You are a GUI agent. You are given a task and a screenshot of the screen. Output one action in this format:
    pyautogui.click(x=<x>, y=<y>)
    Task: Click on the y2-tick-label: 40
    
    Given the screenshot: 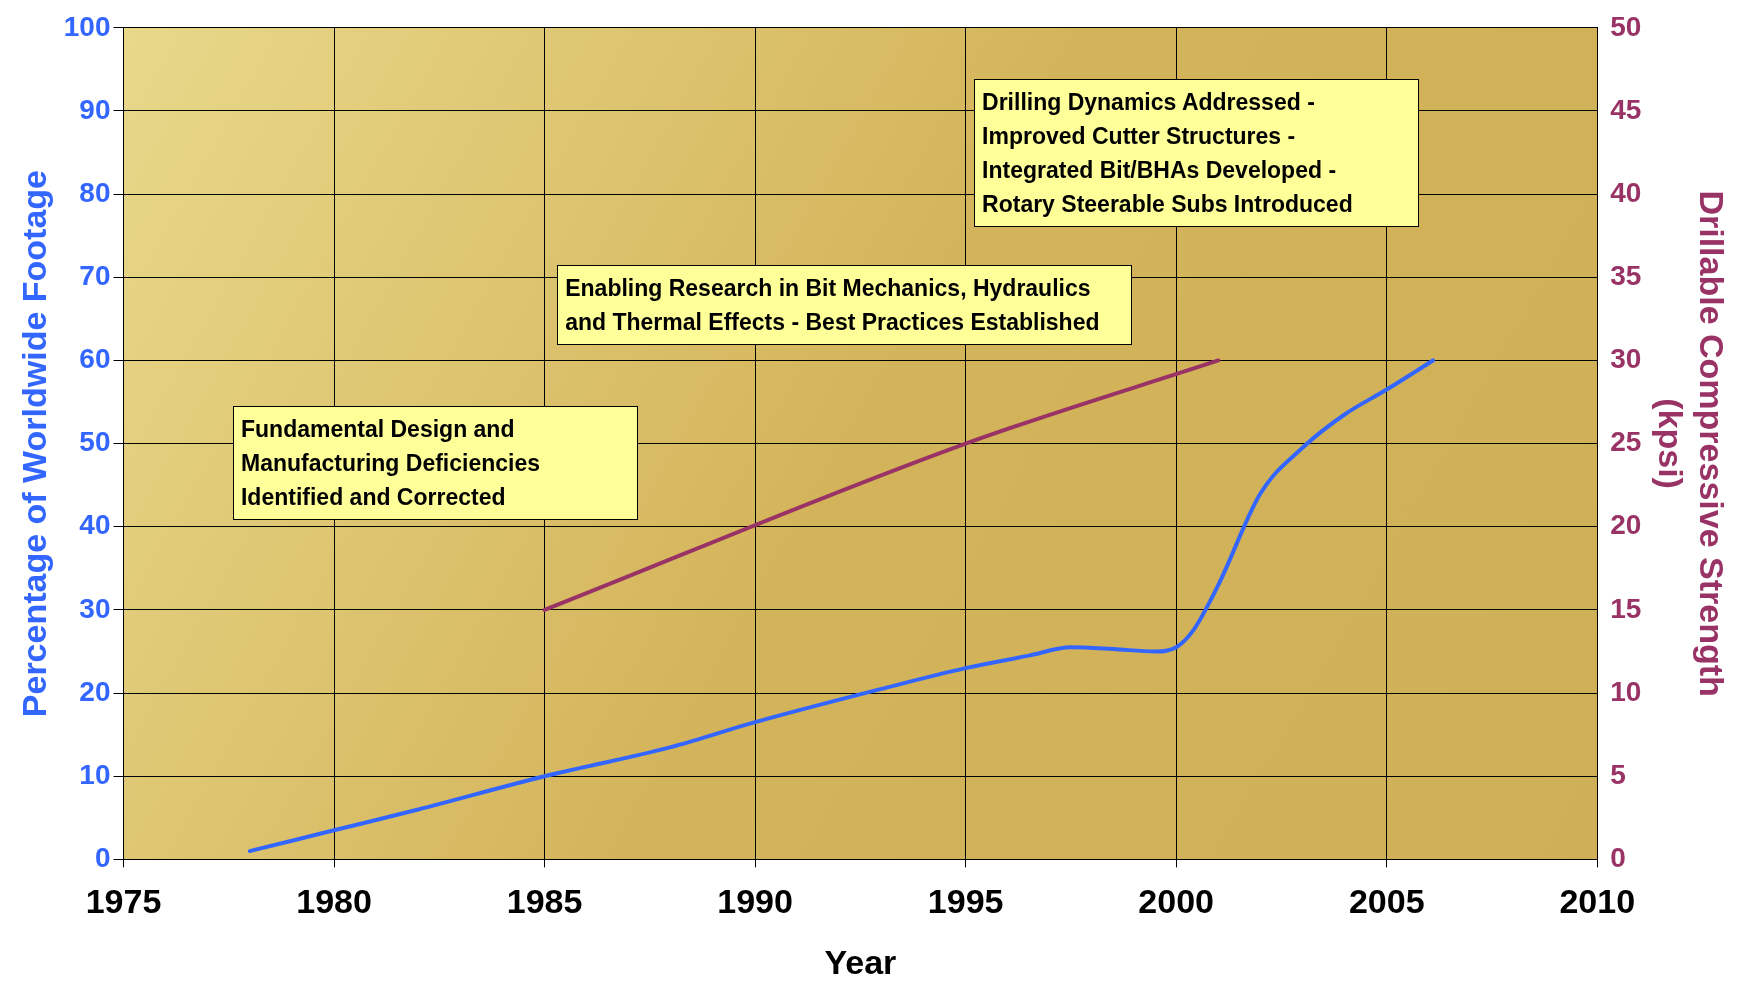 What is the action you would take?
    pyautogui.click(x=1626, y=192)
    